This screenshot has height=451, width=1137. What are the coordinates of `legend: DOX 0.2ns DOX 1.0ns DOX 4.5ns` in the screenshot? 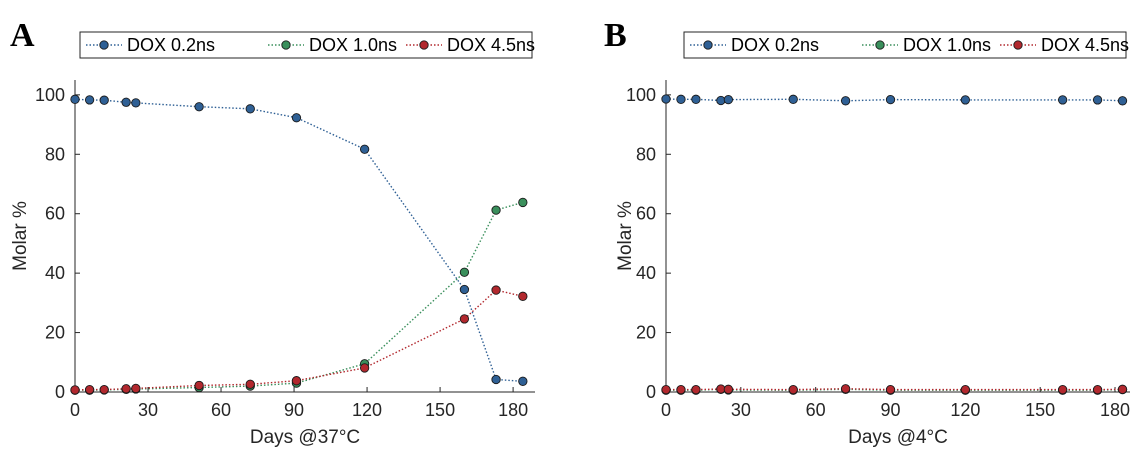 It's located at (307, 45).